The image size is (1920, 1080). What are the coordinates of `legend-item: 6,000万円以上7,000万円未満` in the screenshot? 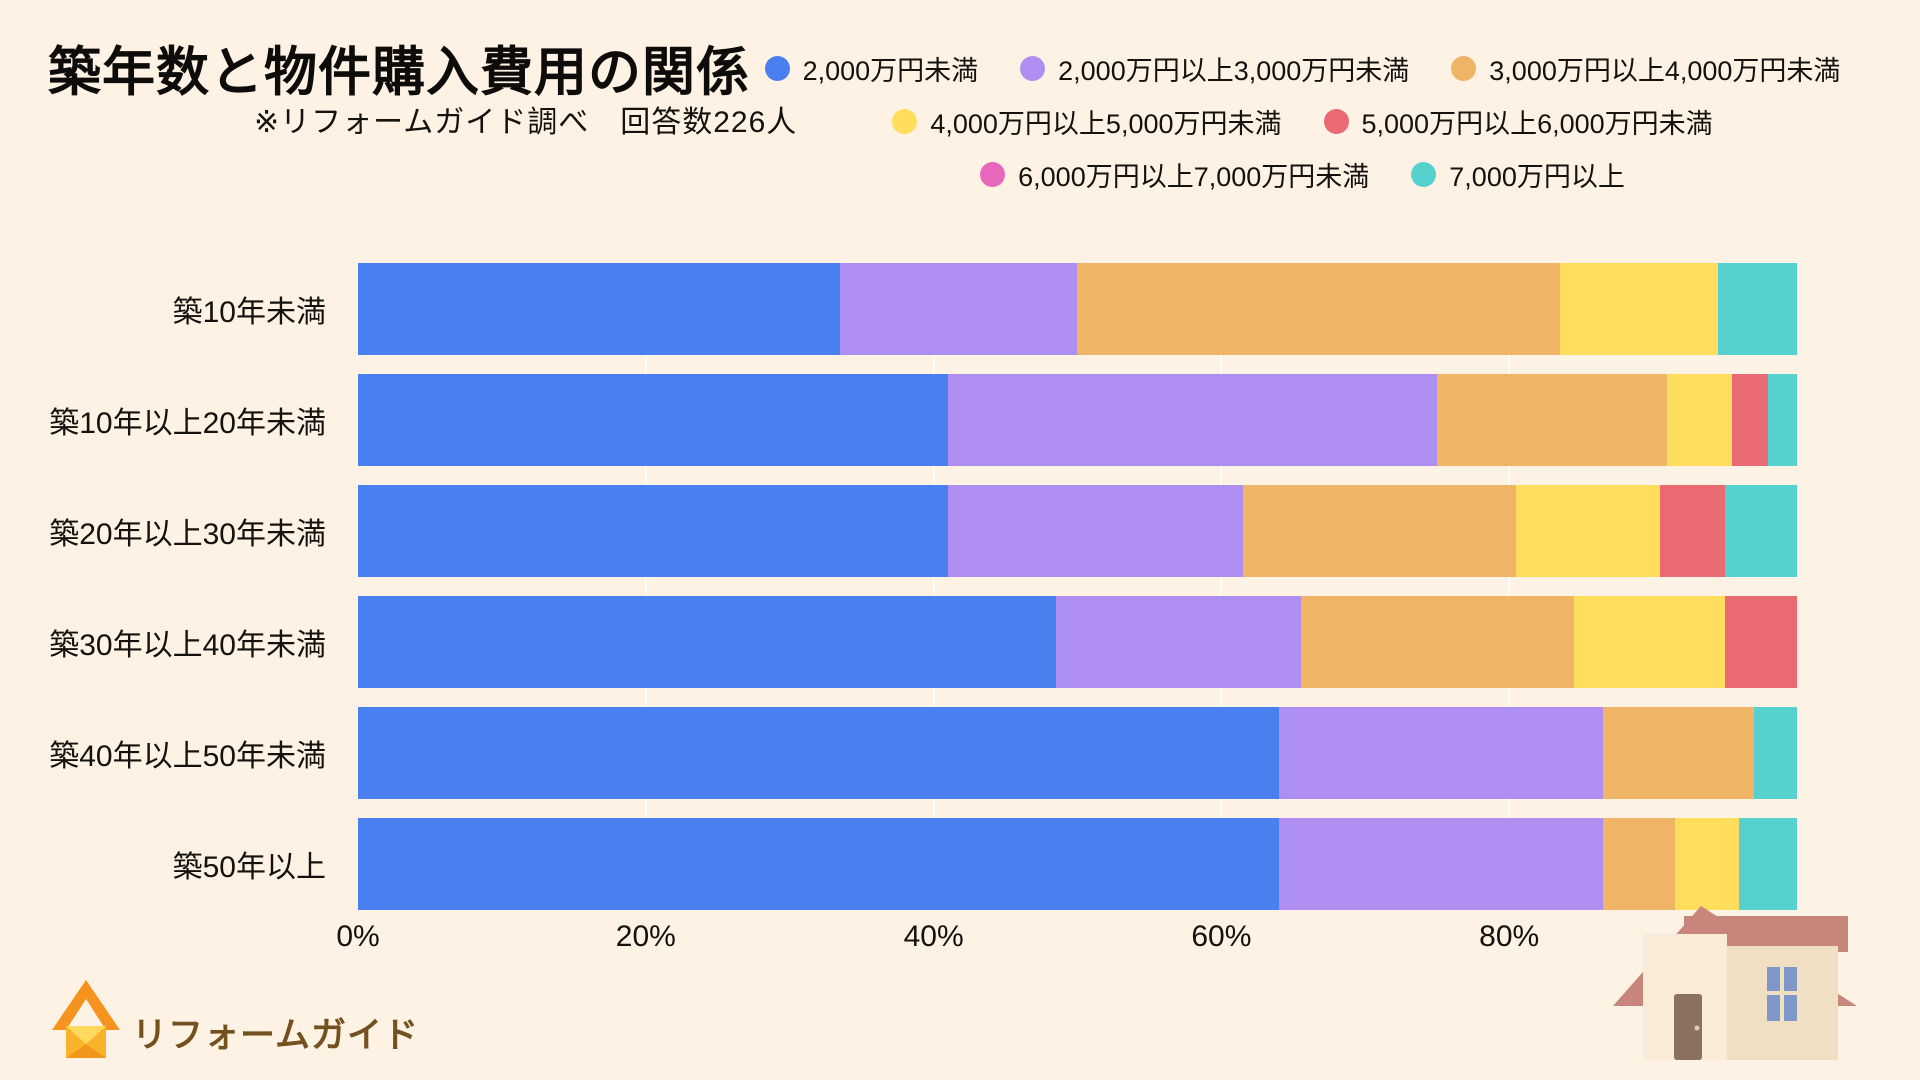 It's located at (1174, 174).